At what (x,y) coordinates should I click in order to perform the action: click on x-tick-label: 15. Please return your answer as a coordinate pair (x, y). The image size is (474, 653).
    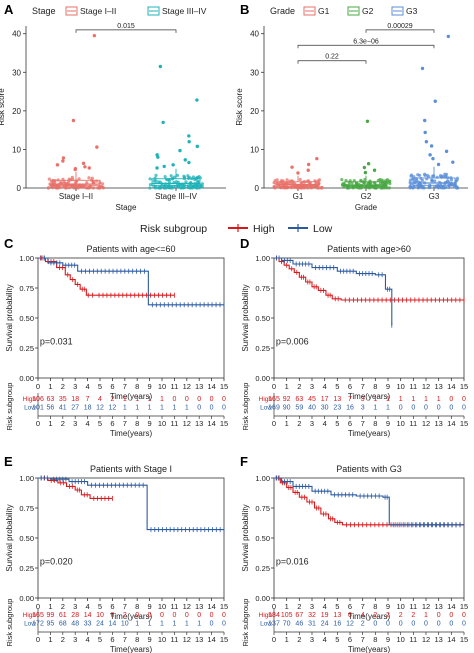
    Looking at the image, I should click on (464, 386).